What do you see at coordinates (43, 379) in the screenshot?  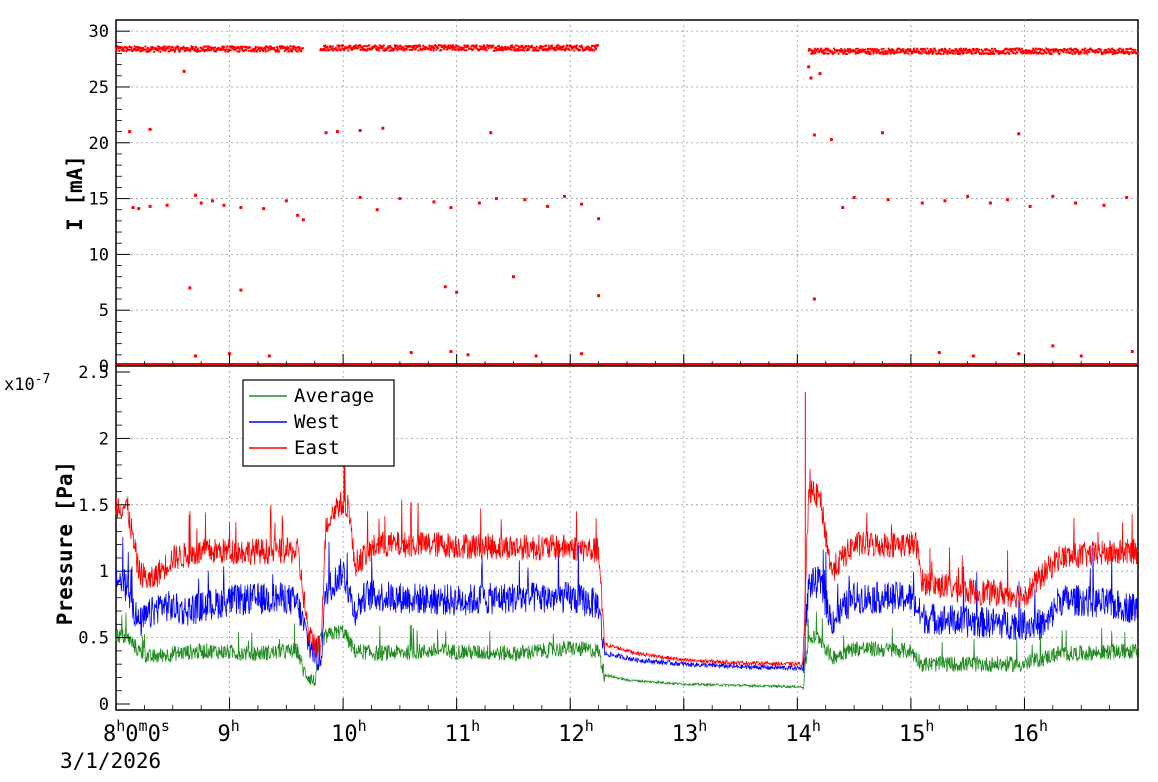 I see `pressure-y-multiplier-exponent: -7` at bounding box center [43, 379].